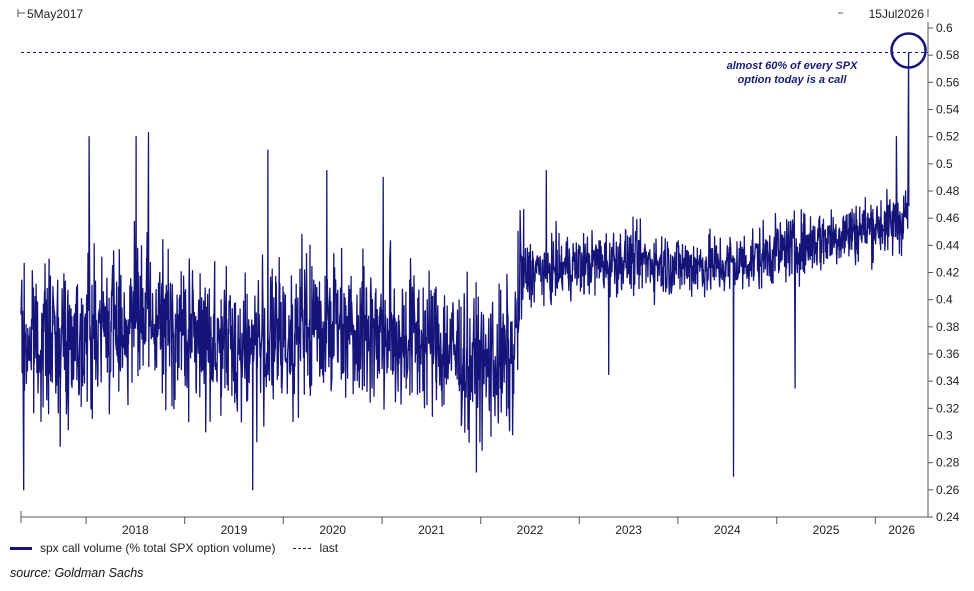  Describe the element at coordinates (55, 14) in the screenshot. I see `start-date-label: 5May2017` at that location.